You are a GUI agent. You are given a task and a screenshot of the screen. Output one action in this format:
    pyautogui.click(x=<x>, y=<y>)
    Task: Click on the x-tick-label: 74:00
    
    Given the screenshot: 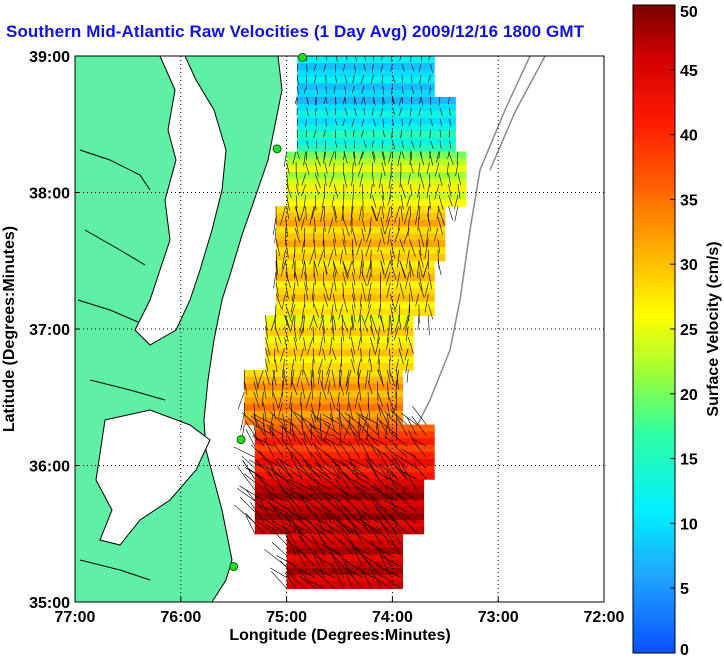 What is the action you would take?
    pyautogui.click(x=392, y=617)
    